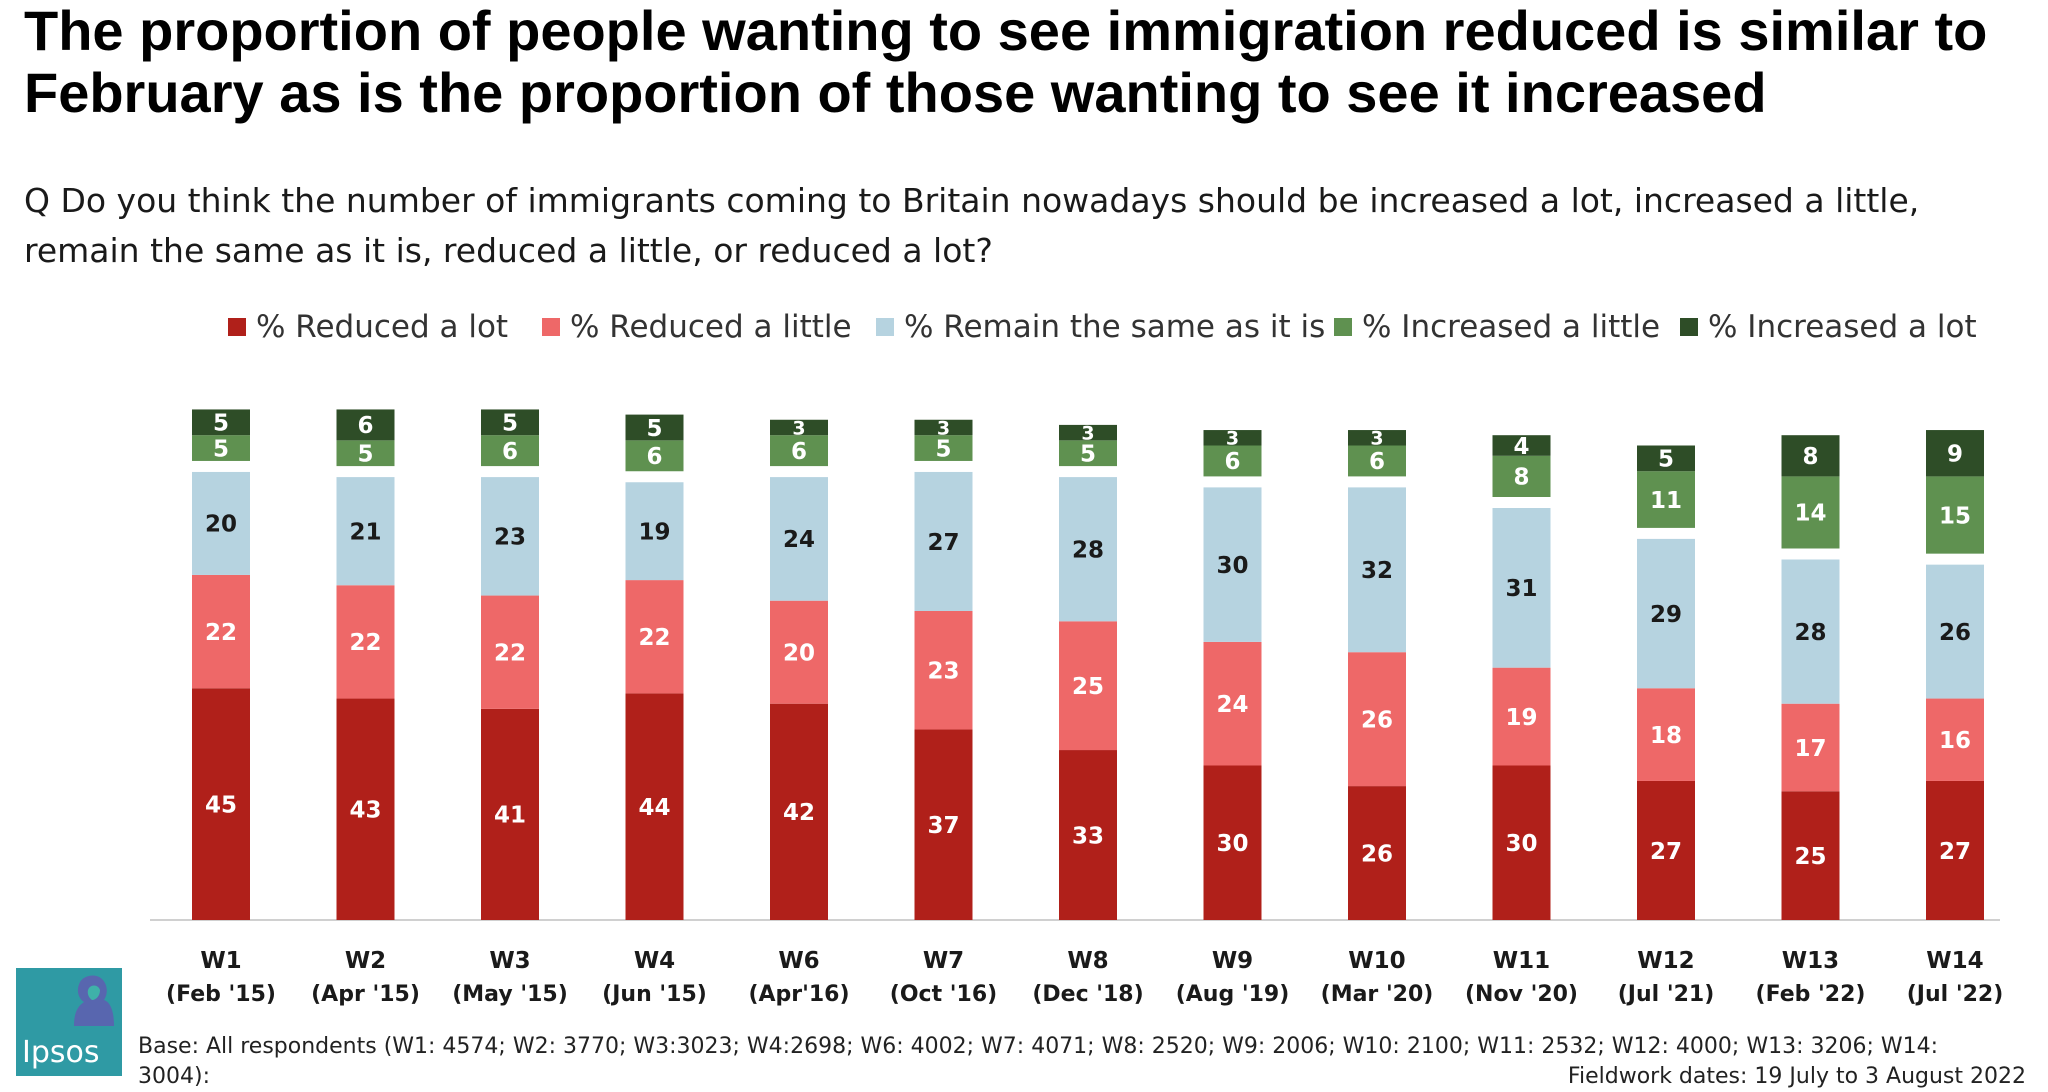 This screenshot has height=1092, width=2048. I want to click on x-tick-label: W12, so click(1665, 961).